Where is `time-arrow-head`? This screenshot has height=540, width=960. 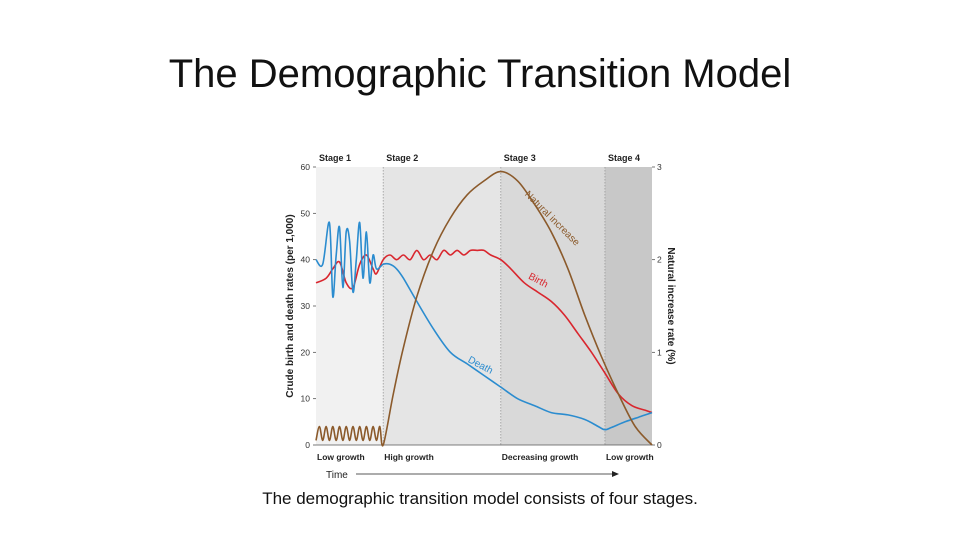
time-arrow-head is located at coordinates (615, 474).